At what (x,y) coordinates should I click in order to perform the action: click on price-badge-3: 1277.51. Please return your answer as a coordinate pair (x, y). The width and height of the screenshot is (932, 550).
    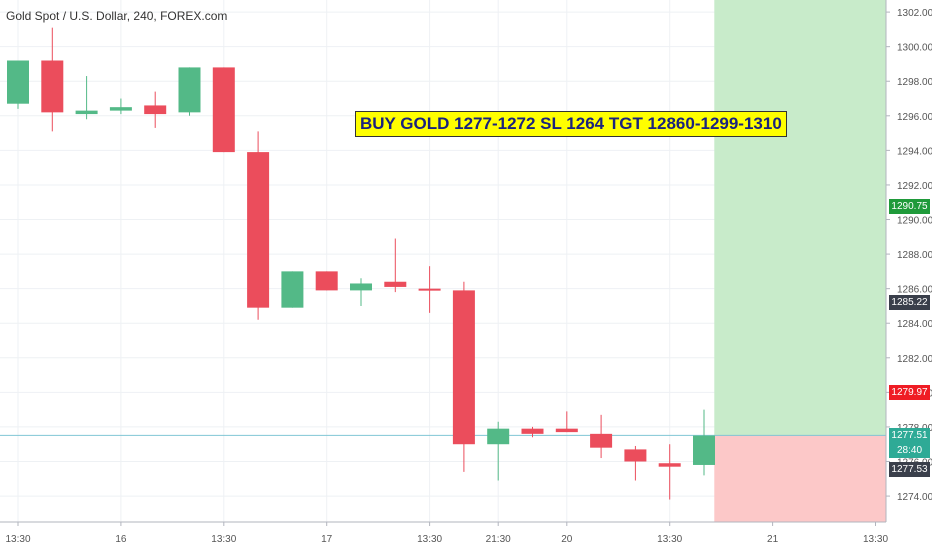
    Looking at the image, I should click on (909, 435).